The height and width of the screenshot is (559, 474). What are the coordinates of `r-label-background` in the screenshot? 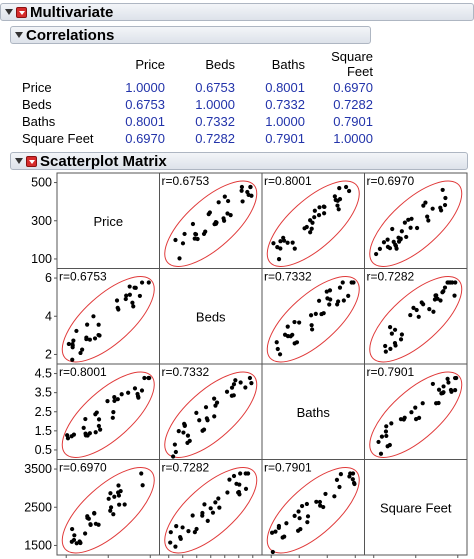 It's located at (392, 276).